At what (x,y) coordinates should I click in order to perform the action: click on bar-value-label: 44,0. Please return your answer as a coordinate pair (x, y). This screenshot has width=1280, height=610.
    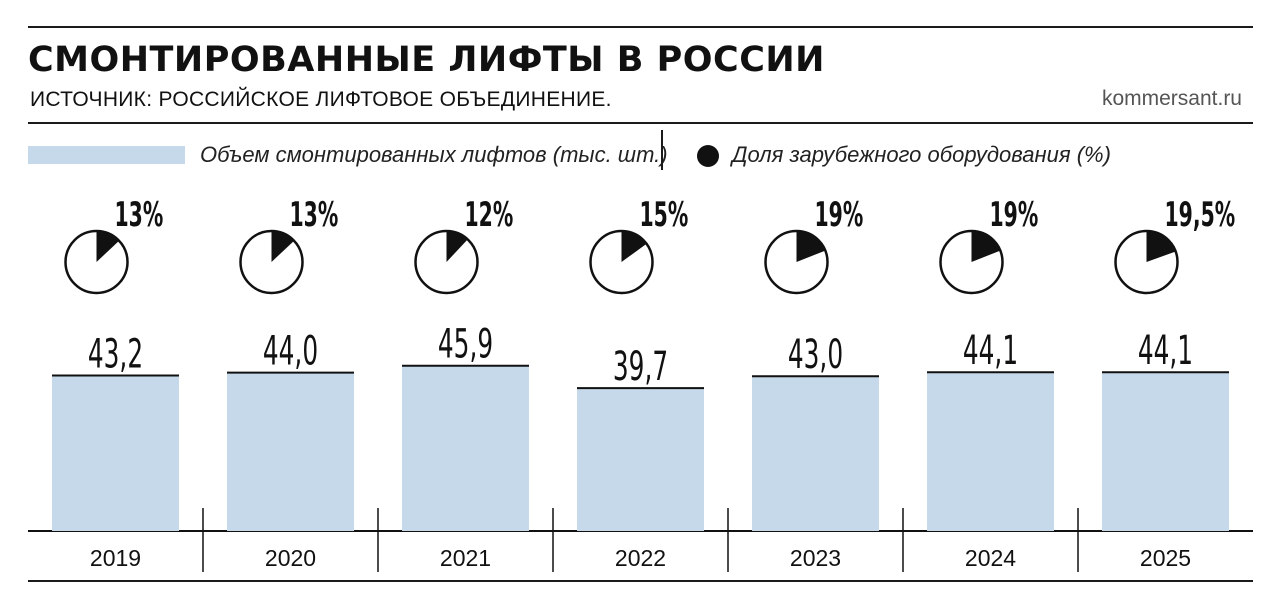
    Looking at the image, I should click on (290, 350).